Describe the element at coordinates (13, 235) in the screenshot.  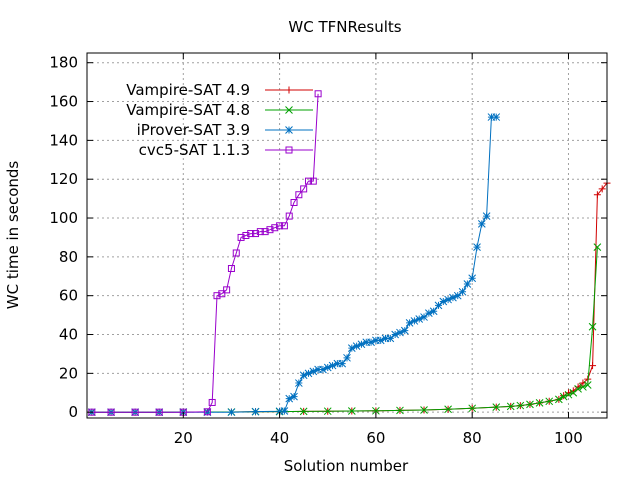
I see `y-axis-title: WC time in seconds` at that location.